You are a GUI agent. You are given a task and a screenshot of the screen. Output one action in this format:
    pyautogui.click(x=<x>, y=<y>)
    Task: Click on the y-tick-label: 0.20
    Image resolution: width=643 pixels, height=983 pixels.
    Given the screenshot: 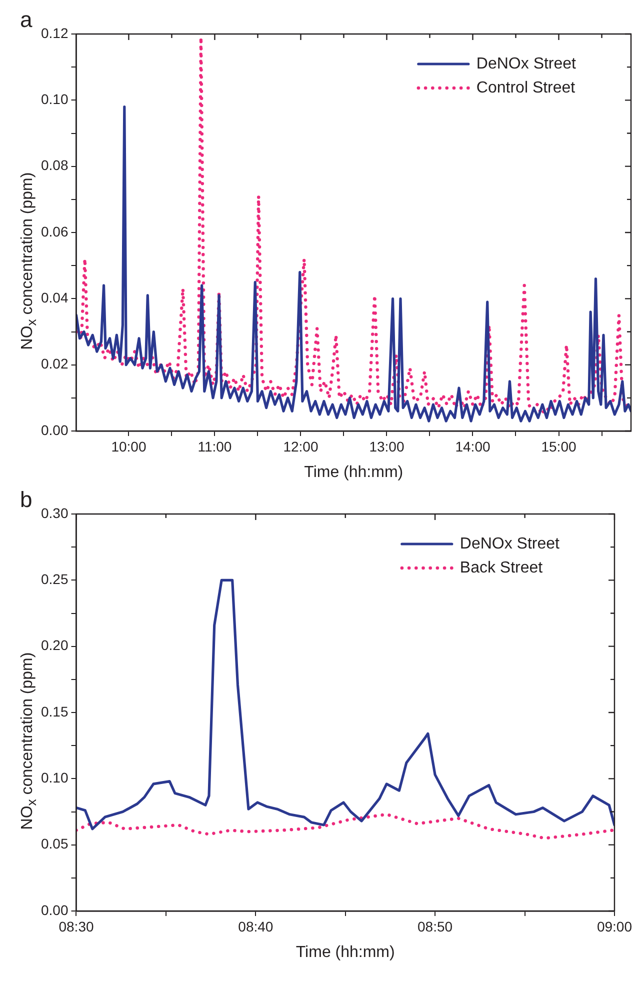 What is the action you would take?
    pyautogui.click(x=54, y=645)
    